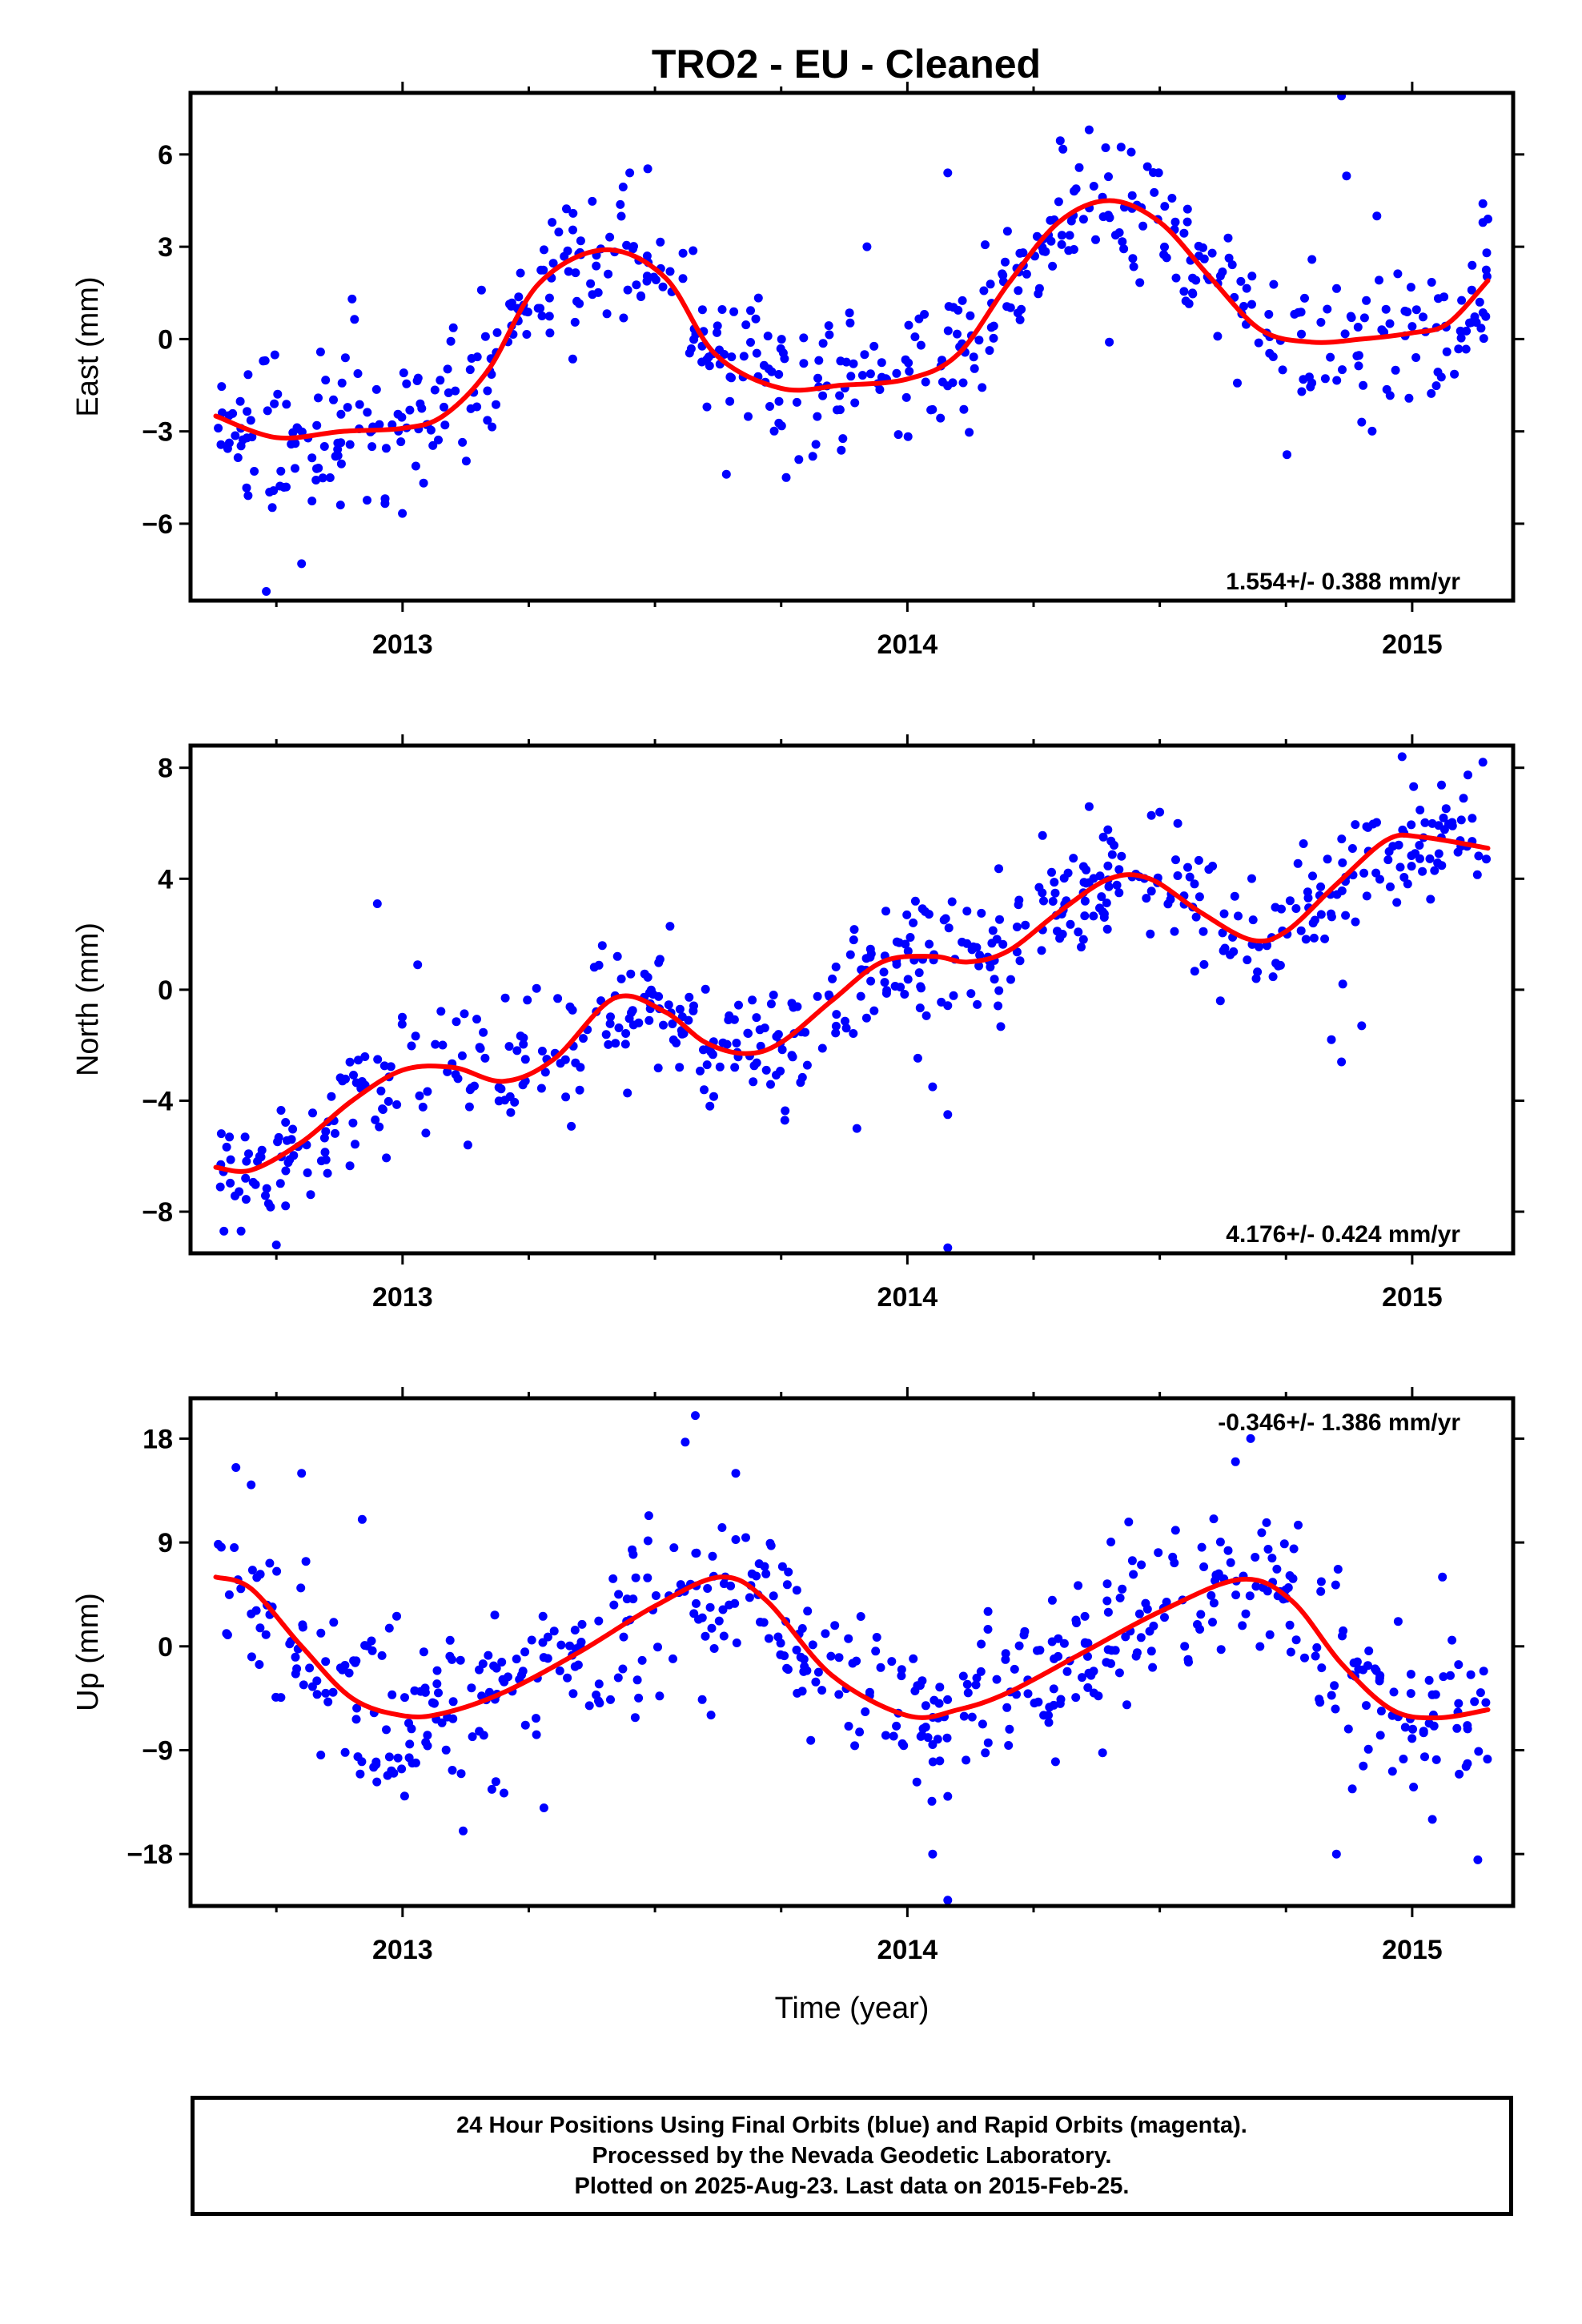 This screenshot has height=2324, width=1582. Describe the element at coordinates (852, 1647) in the screenshot. I see `fit-curve-up` at that location.